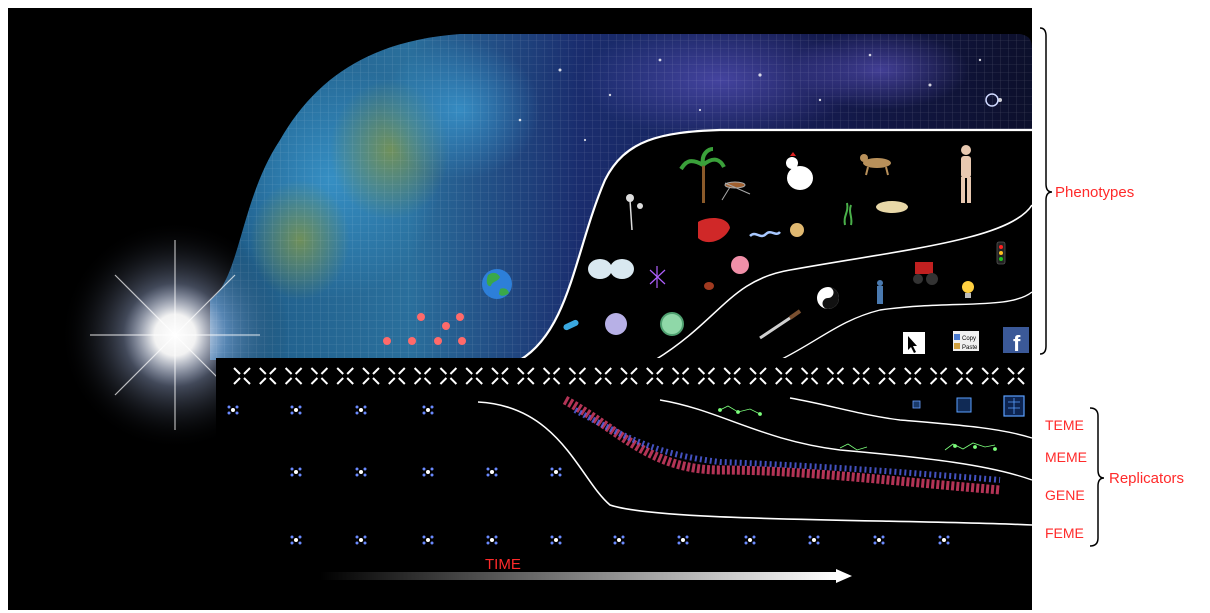 This screenshot has height=613, width=1210. What do you see at coordinates (1046, 191) in the screenshot?
I see `phenotypes-brace` at bounding box center [1046, 191].